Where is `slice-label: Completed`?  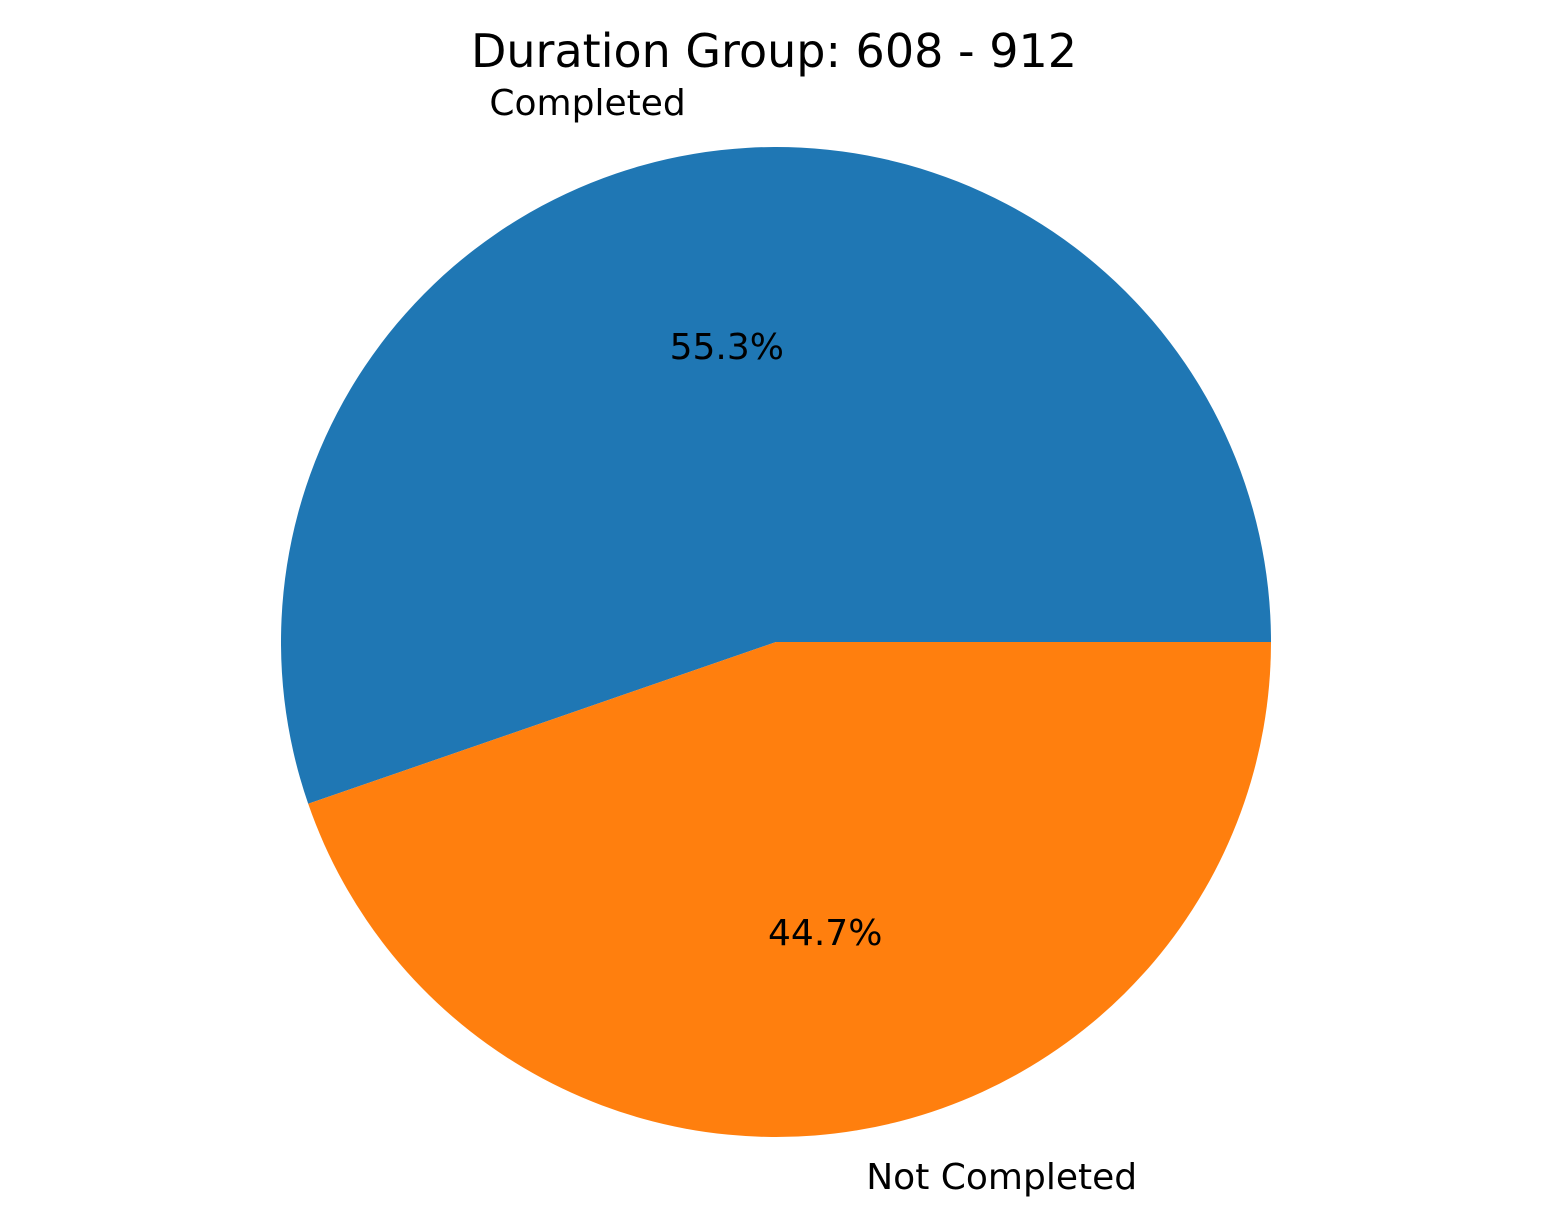 slice-label: Completed is located at coordinates (587, 103).